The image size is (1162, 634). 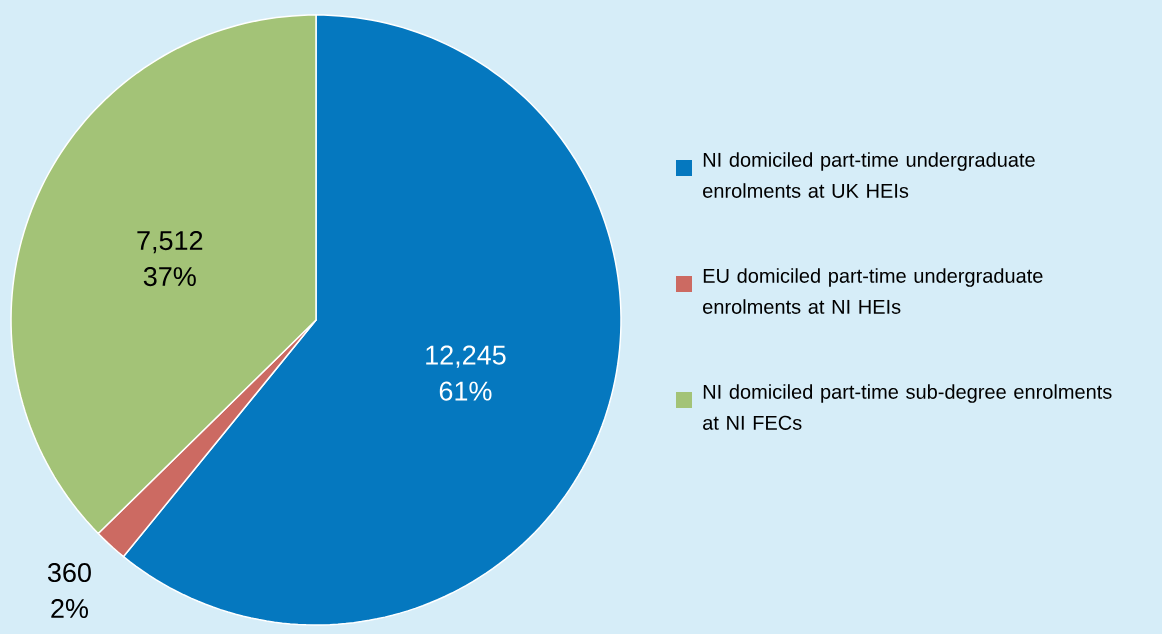 What do you see at coordinates (873, 291) in the screenshot?
I see `legend-label: EU domiciled part-time undergraduate enrolments at NI HEIs` at bounding box center [873, 291].